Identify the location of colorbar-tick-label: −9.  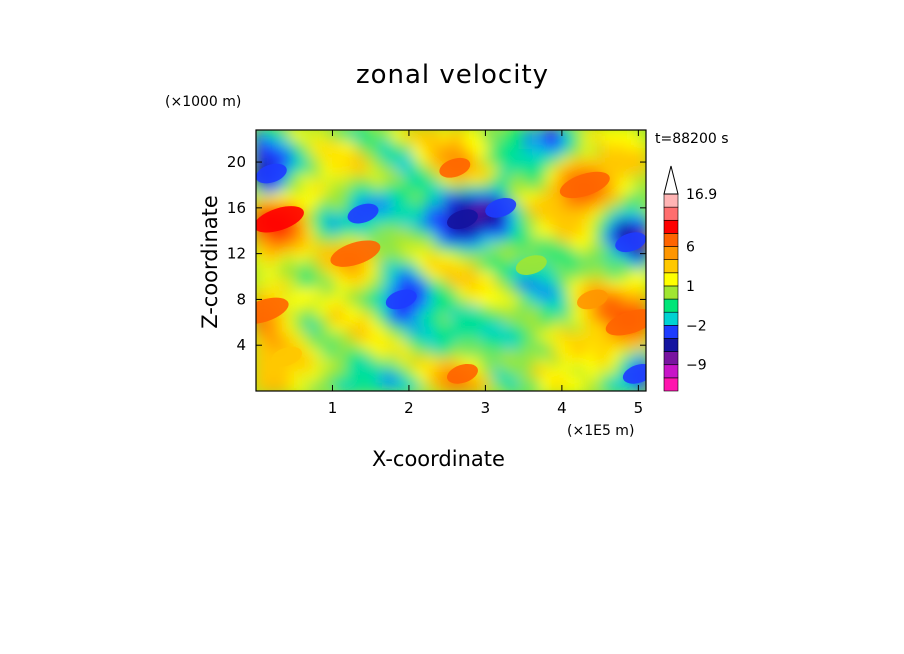
(696, 366).